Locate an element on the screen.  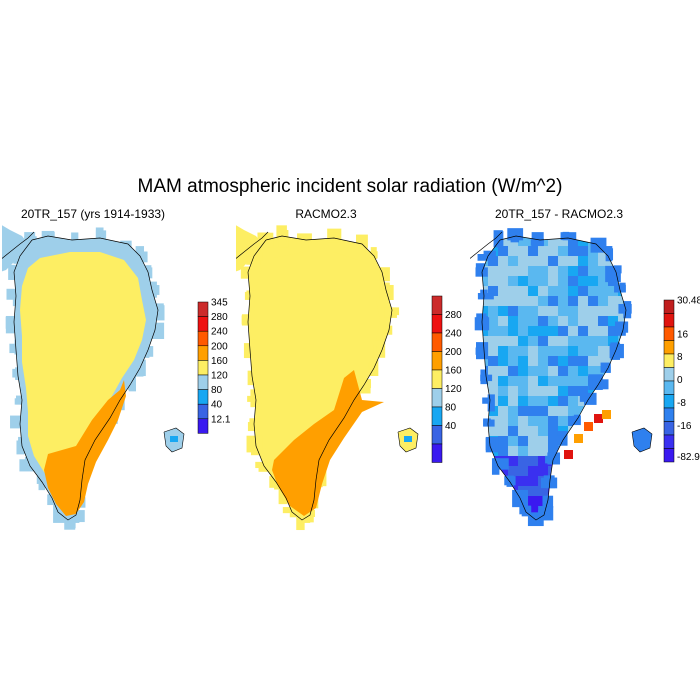
colorbar-label: 240 is located at coordinates (219, 332).